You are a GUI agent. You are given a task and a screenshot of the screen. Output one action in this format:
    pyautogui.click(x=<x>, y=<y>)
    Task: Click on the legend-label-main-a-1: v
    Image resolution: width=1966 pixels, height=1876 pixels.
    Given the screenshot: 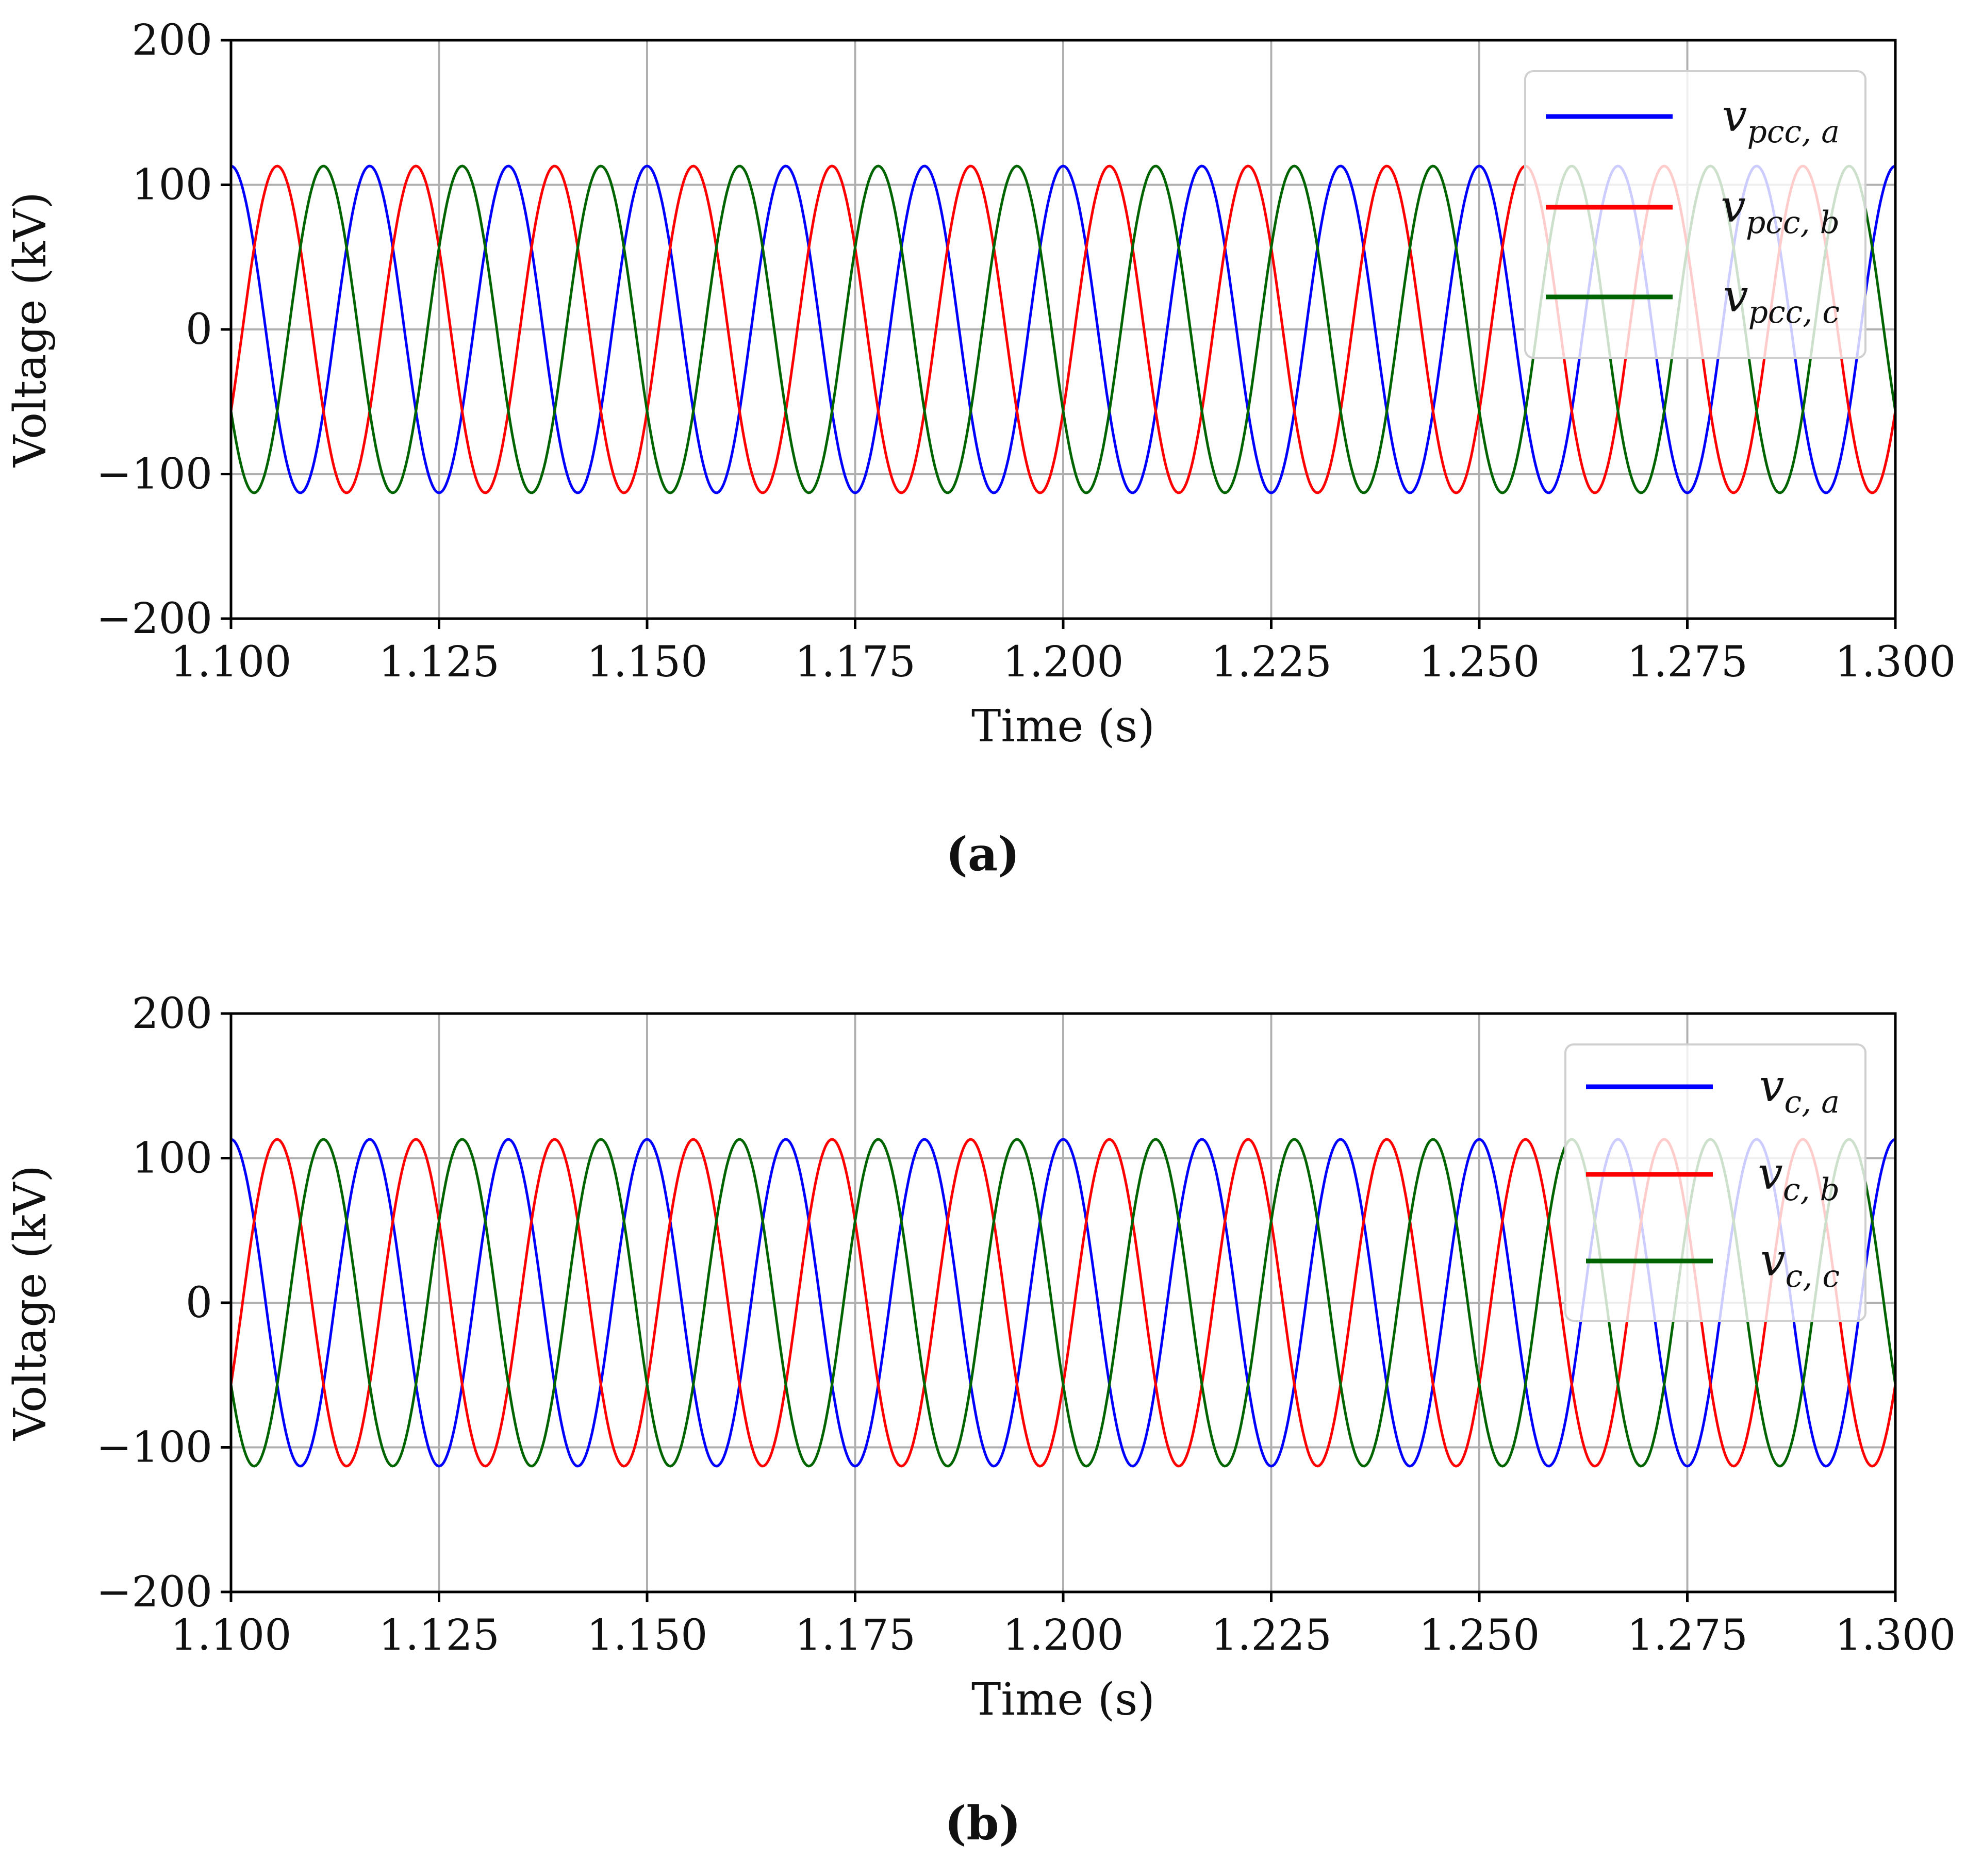 What is the action you would take?
    pyautogui.click(x=1733, y=207)
    